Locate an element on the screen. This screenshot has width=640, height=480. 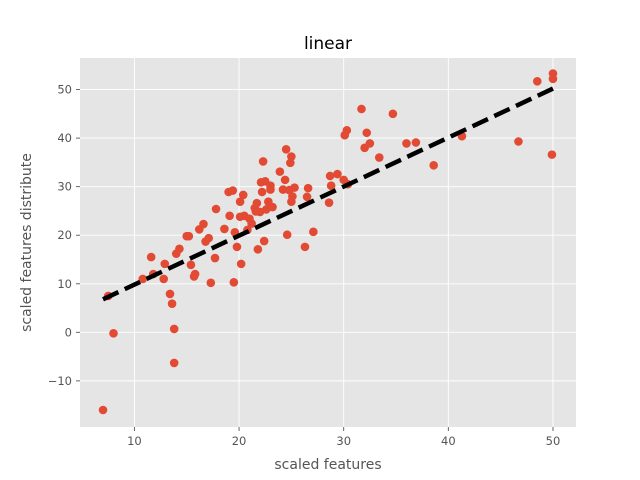
x-tick-label: 50 is located at coordinates (553, 441).